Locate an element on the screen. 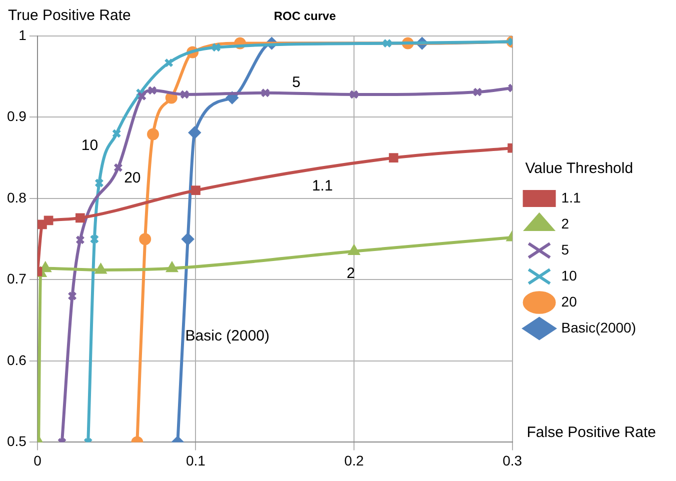  legend-label: 20 is located at coordinates (569, 301).